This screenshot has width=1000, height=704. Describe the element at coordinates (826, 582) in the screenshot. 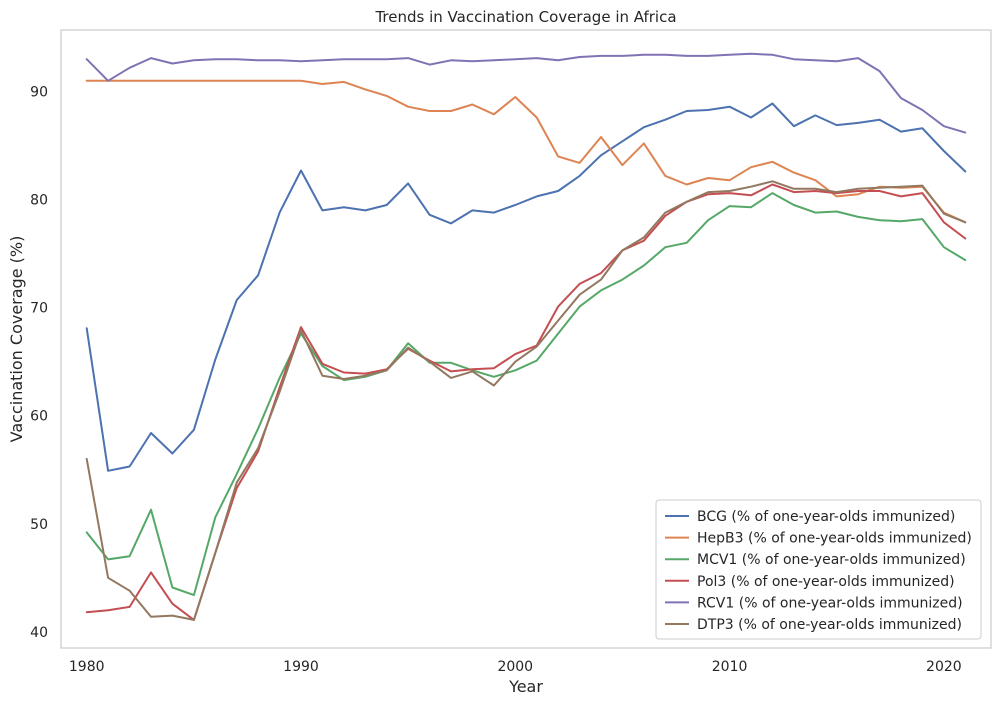

I see `legend-label: Pol3 (% of one-year-olds immunized)` at that location.